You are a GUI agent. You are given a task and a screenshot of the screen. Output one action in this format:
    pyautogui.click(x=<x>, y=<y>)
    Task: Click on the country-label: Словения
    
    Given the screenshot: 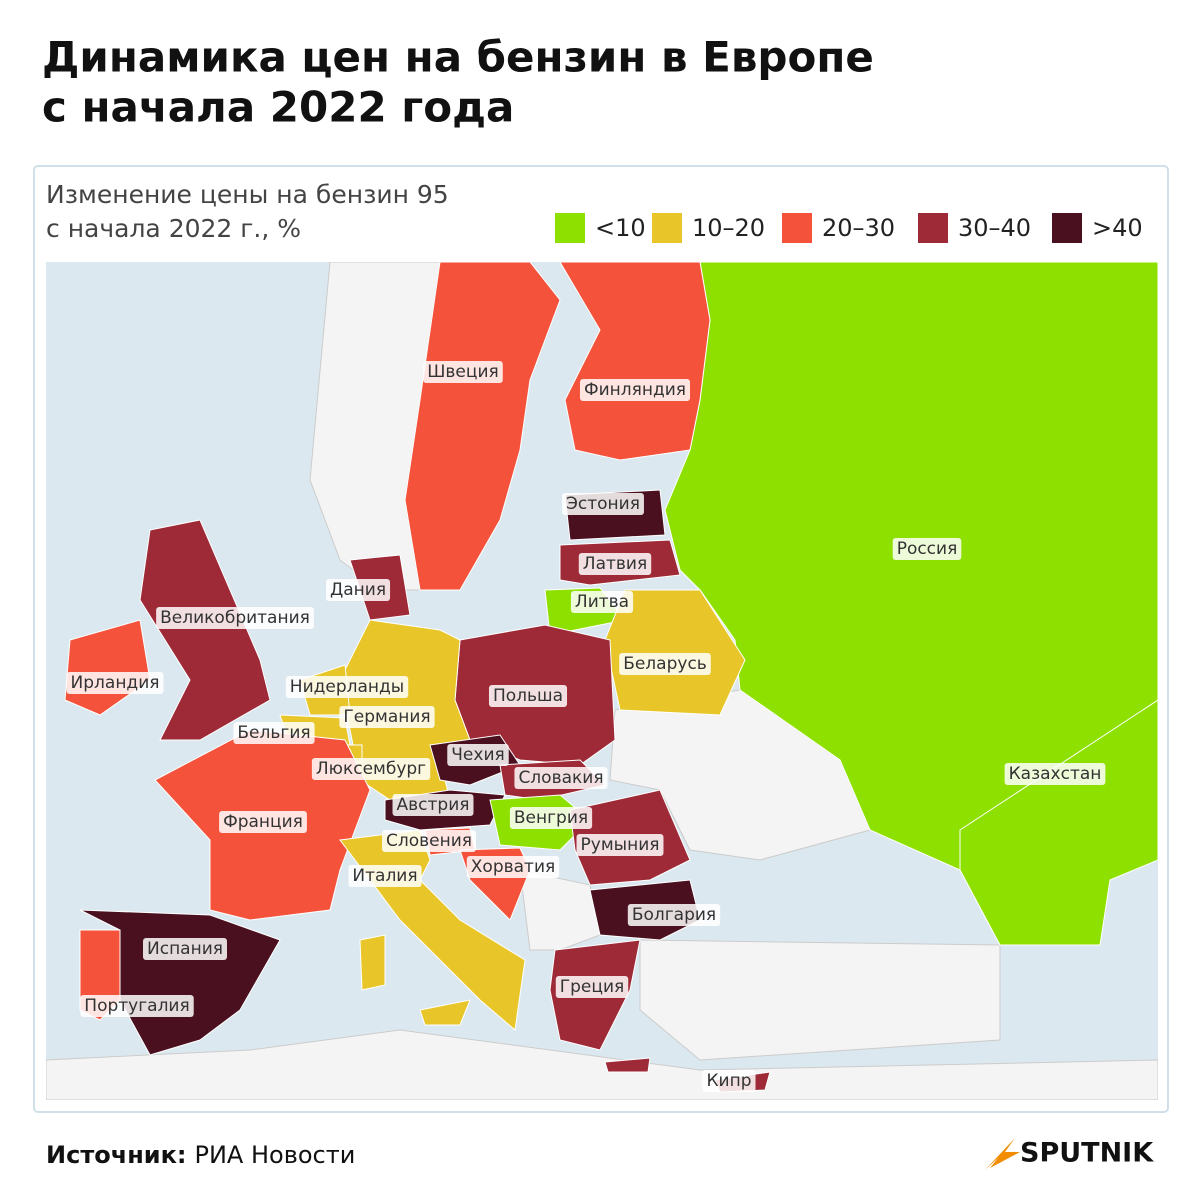 What is the action you would take?
    pyautogui.click(x=429, y=841)
    